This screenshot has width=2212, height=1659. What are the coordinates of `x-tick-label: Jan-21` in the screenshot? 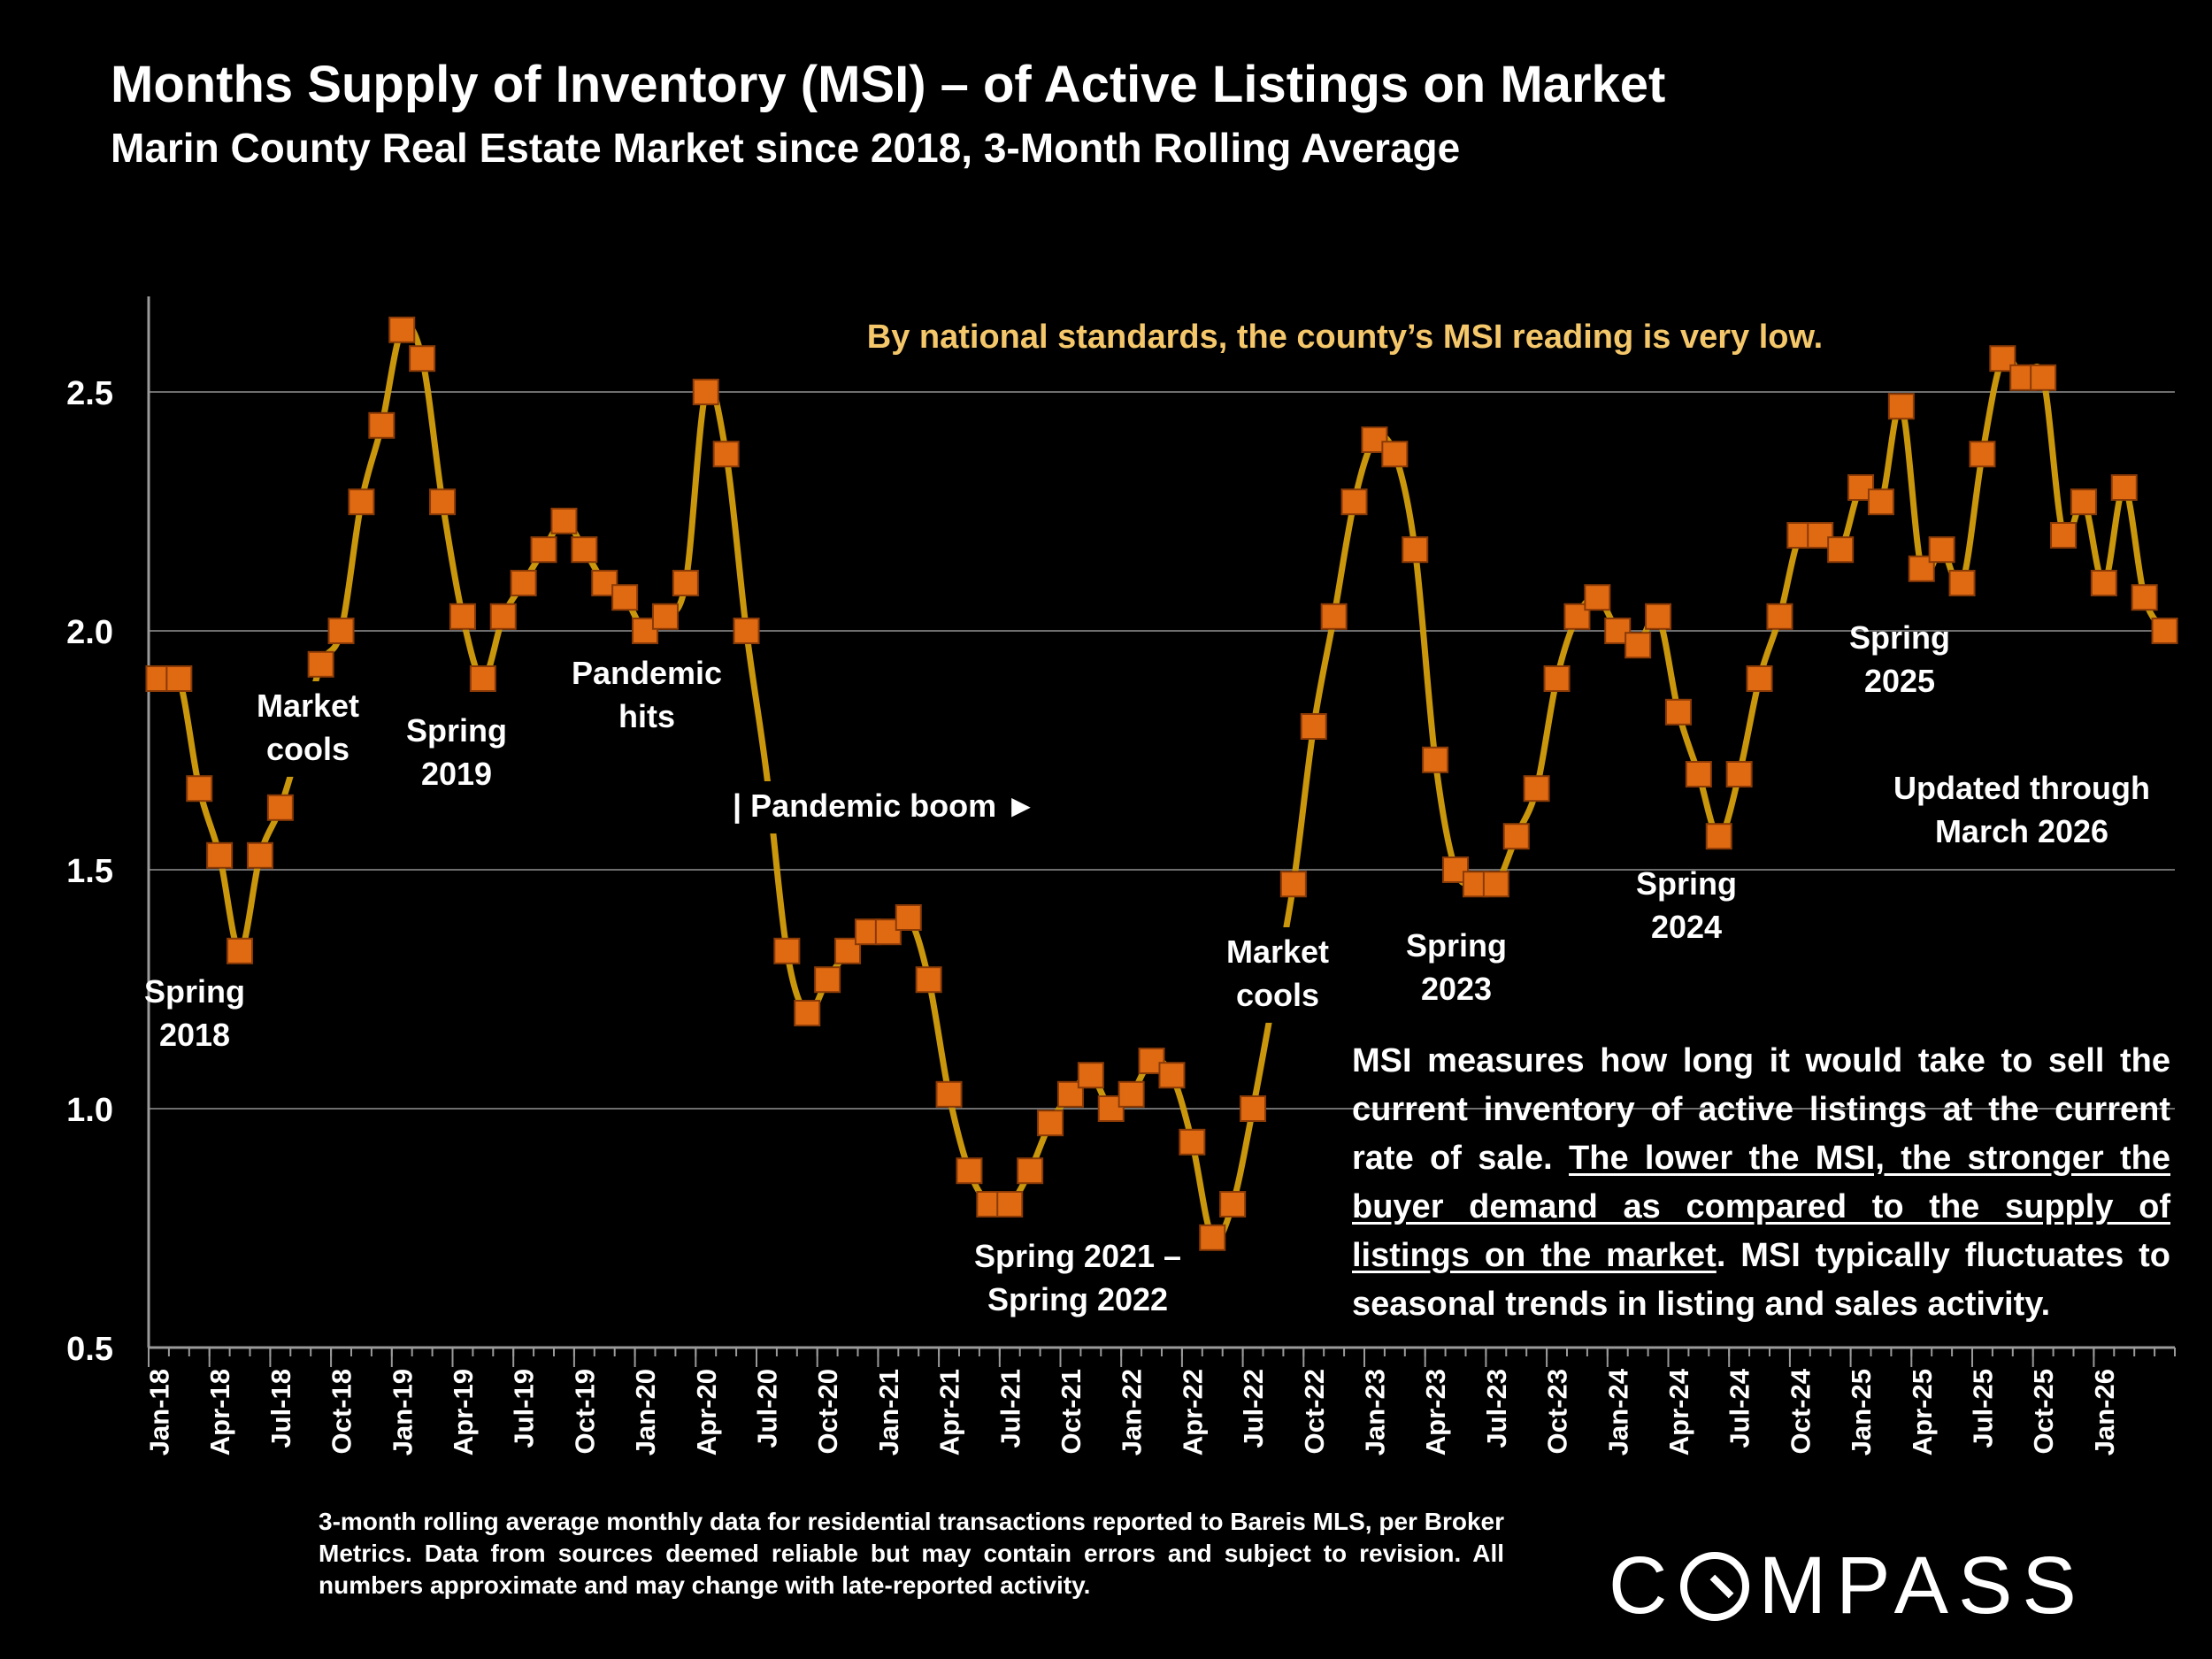 It's located at (889, 1412).